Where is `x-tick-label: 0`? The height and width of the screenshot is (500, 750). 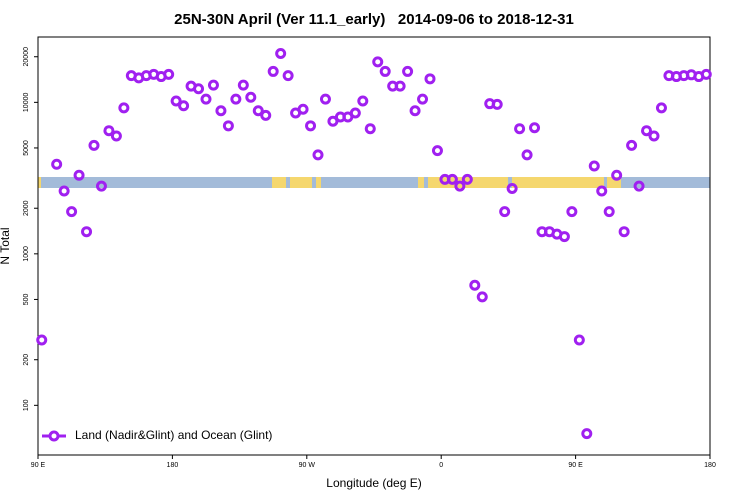 x-tick-label: 0 is located at coordinates (441, 465).